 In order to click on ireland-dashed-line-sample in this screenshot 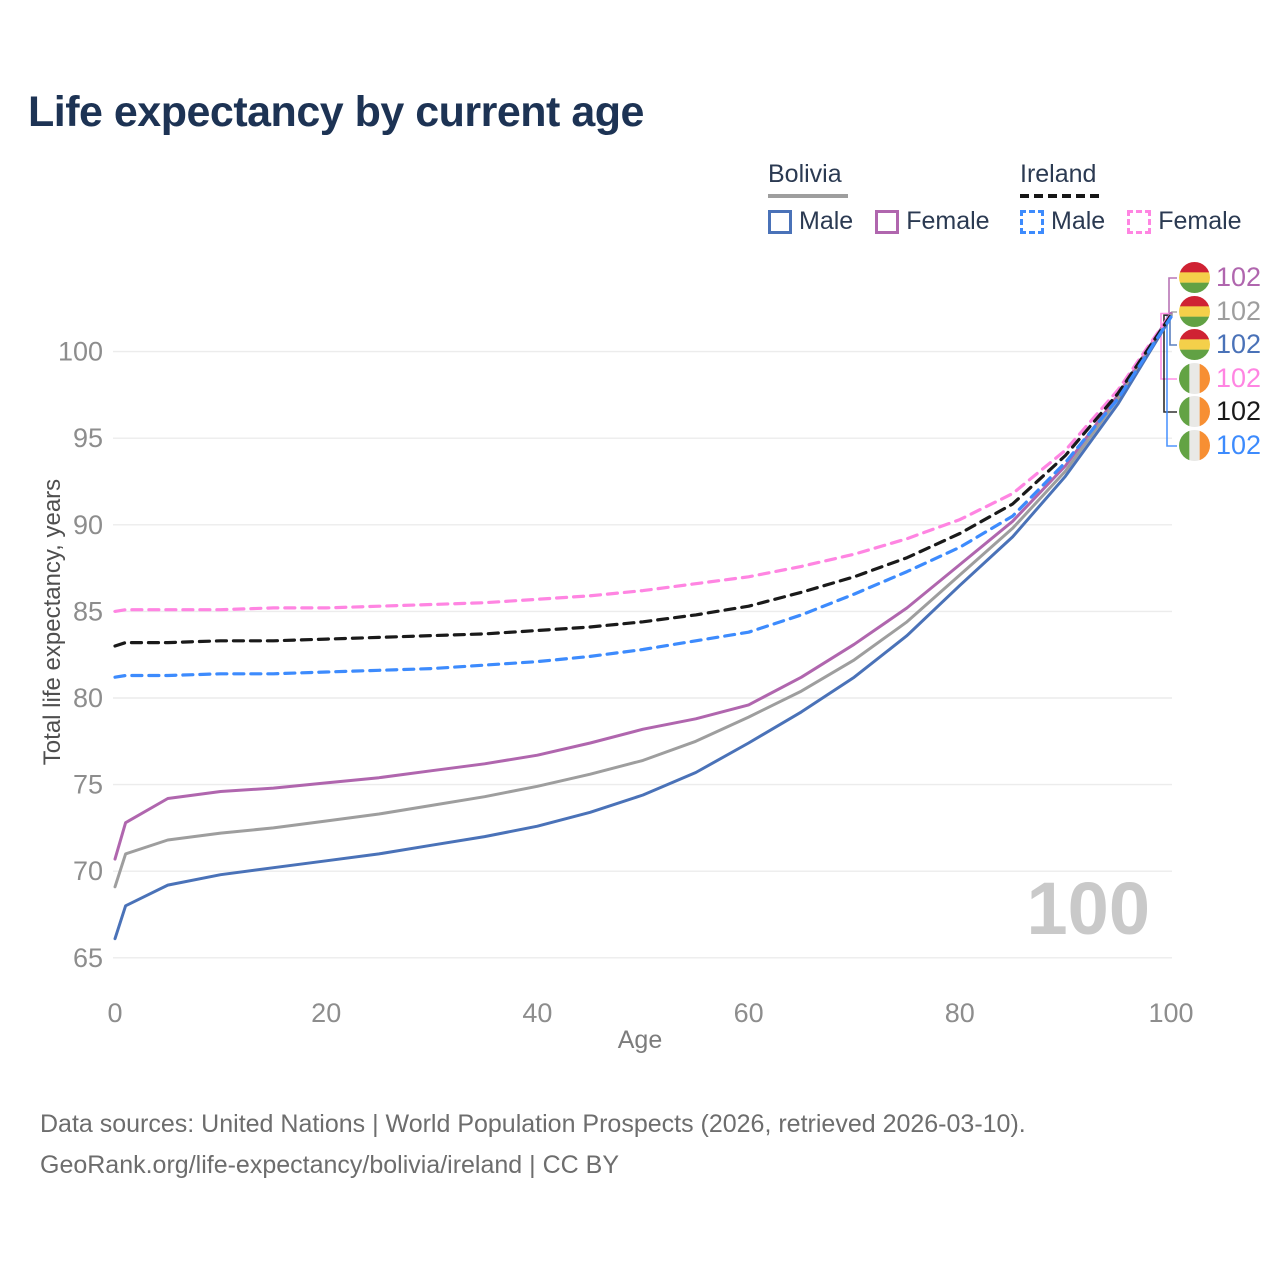, I will do `click(1062, 196)`.